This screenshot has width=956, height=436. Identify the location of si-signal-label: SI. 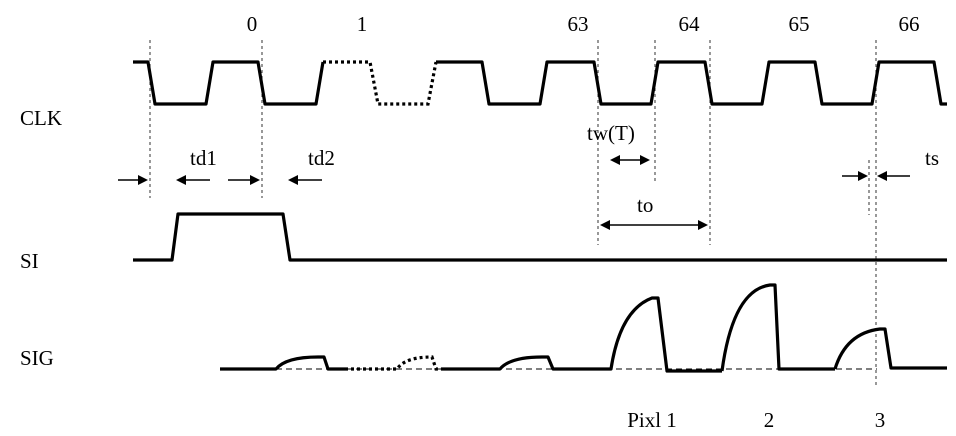
(29, 261).